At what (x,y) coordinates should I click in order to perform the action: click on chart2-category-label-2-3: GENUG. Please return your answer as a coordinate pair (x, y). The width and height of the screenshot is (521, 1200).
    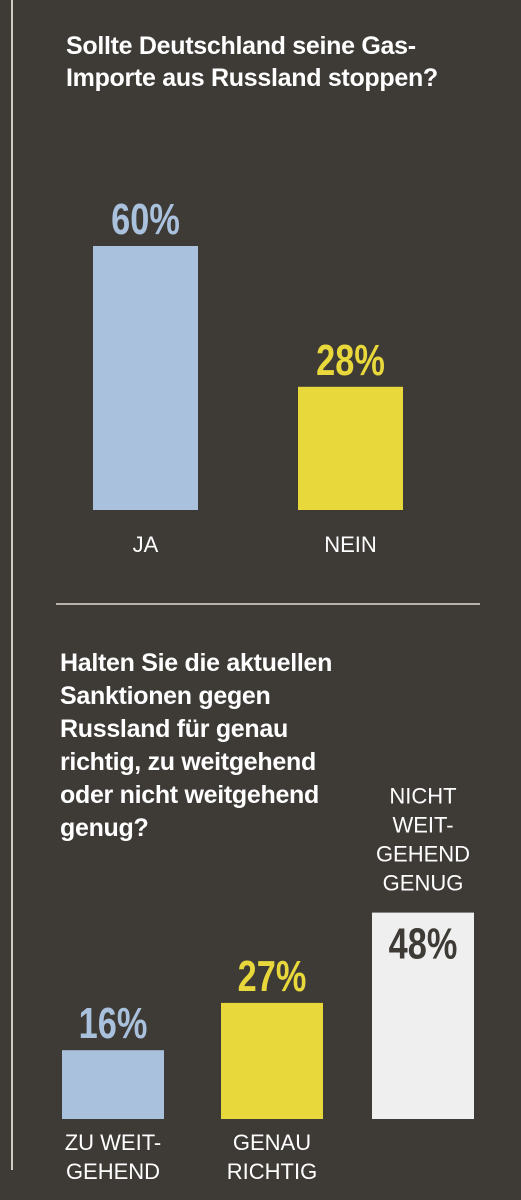
    Looking at the image, I should click on (423, 883).